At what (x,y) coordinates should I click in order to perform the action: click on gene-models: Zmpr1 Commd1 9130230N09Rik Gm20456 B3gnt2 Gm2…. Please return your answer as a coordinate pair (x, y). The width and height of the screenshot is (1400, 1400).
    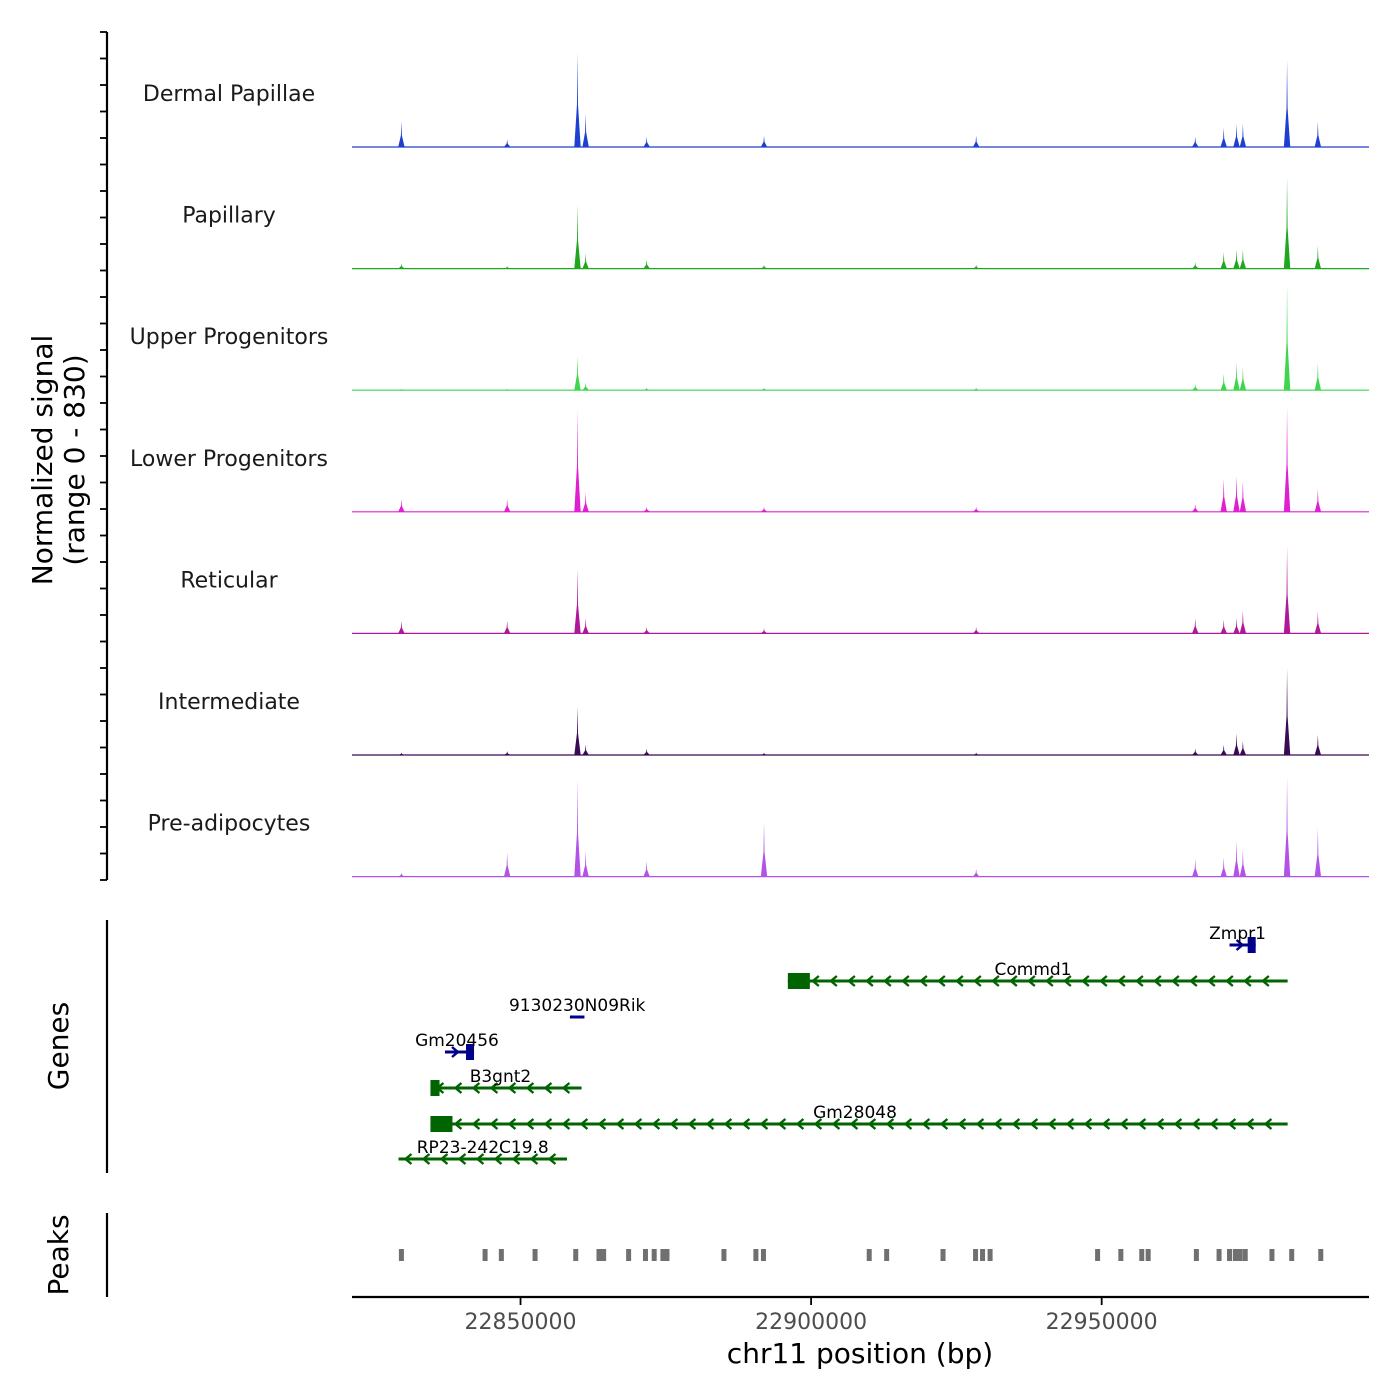
    Looking at the image, I should click on (843, 1044).